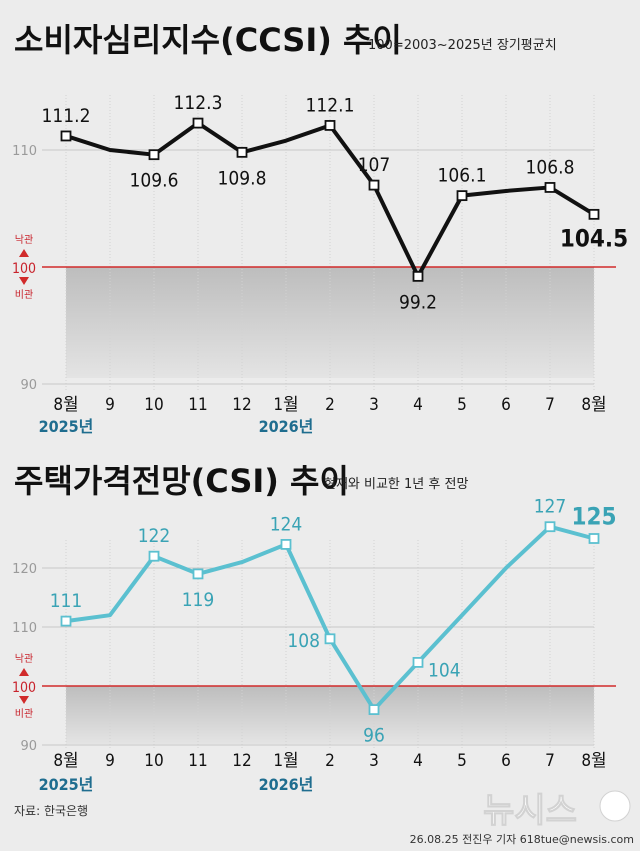  Describe the element at coordinates (241, 405) in the screenshot. I see `ccsi-xtick-label: 12` at that location.